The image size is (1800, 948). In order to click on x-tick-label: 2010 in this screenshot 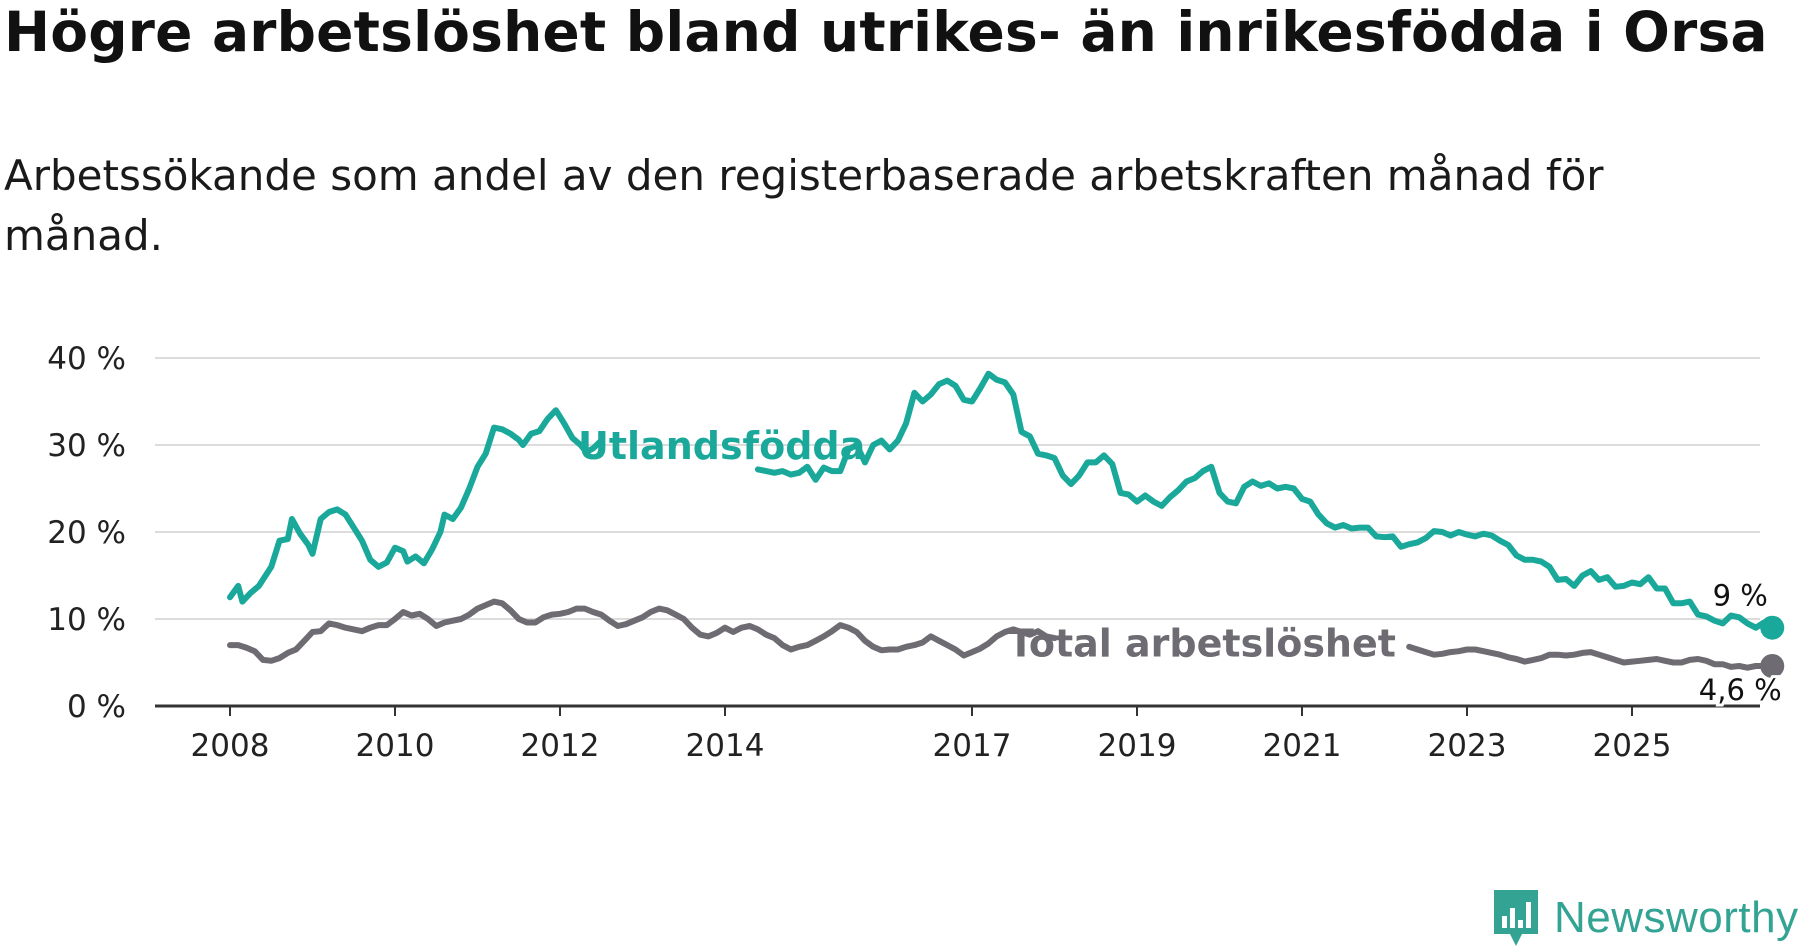, I will do `click(395, 746)`.